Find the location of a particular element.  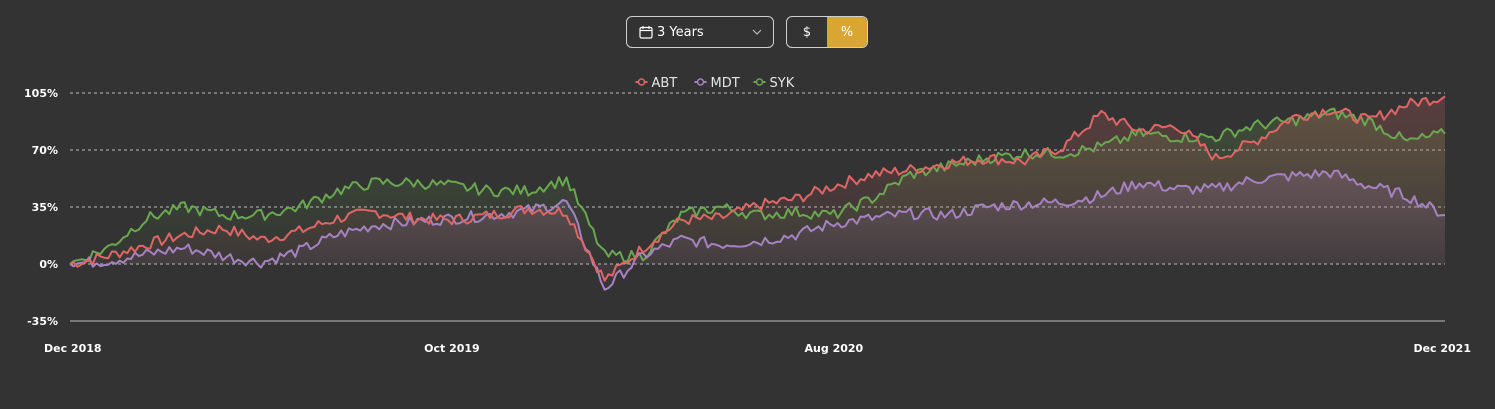

chart-controls: 3 Years $ % is located at coordinates (747, 33).